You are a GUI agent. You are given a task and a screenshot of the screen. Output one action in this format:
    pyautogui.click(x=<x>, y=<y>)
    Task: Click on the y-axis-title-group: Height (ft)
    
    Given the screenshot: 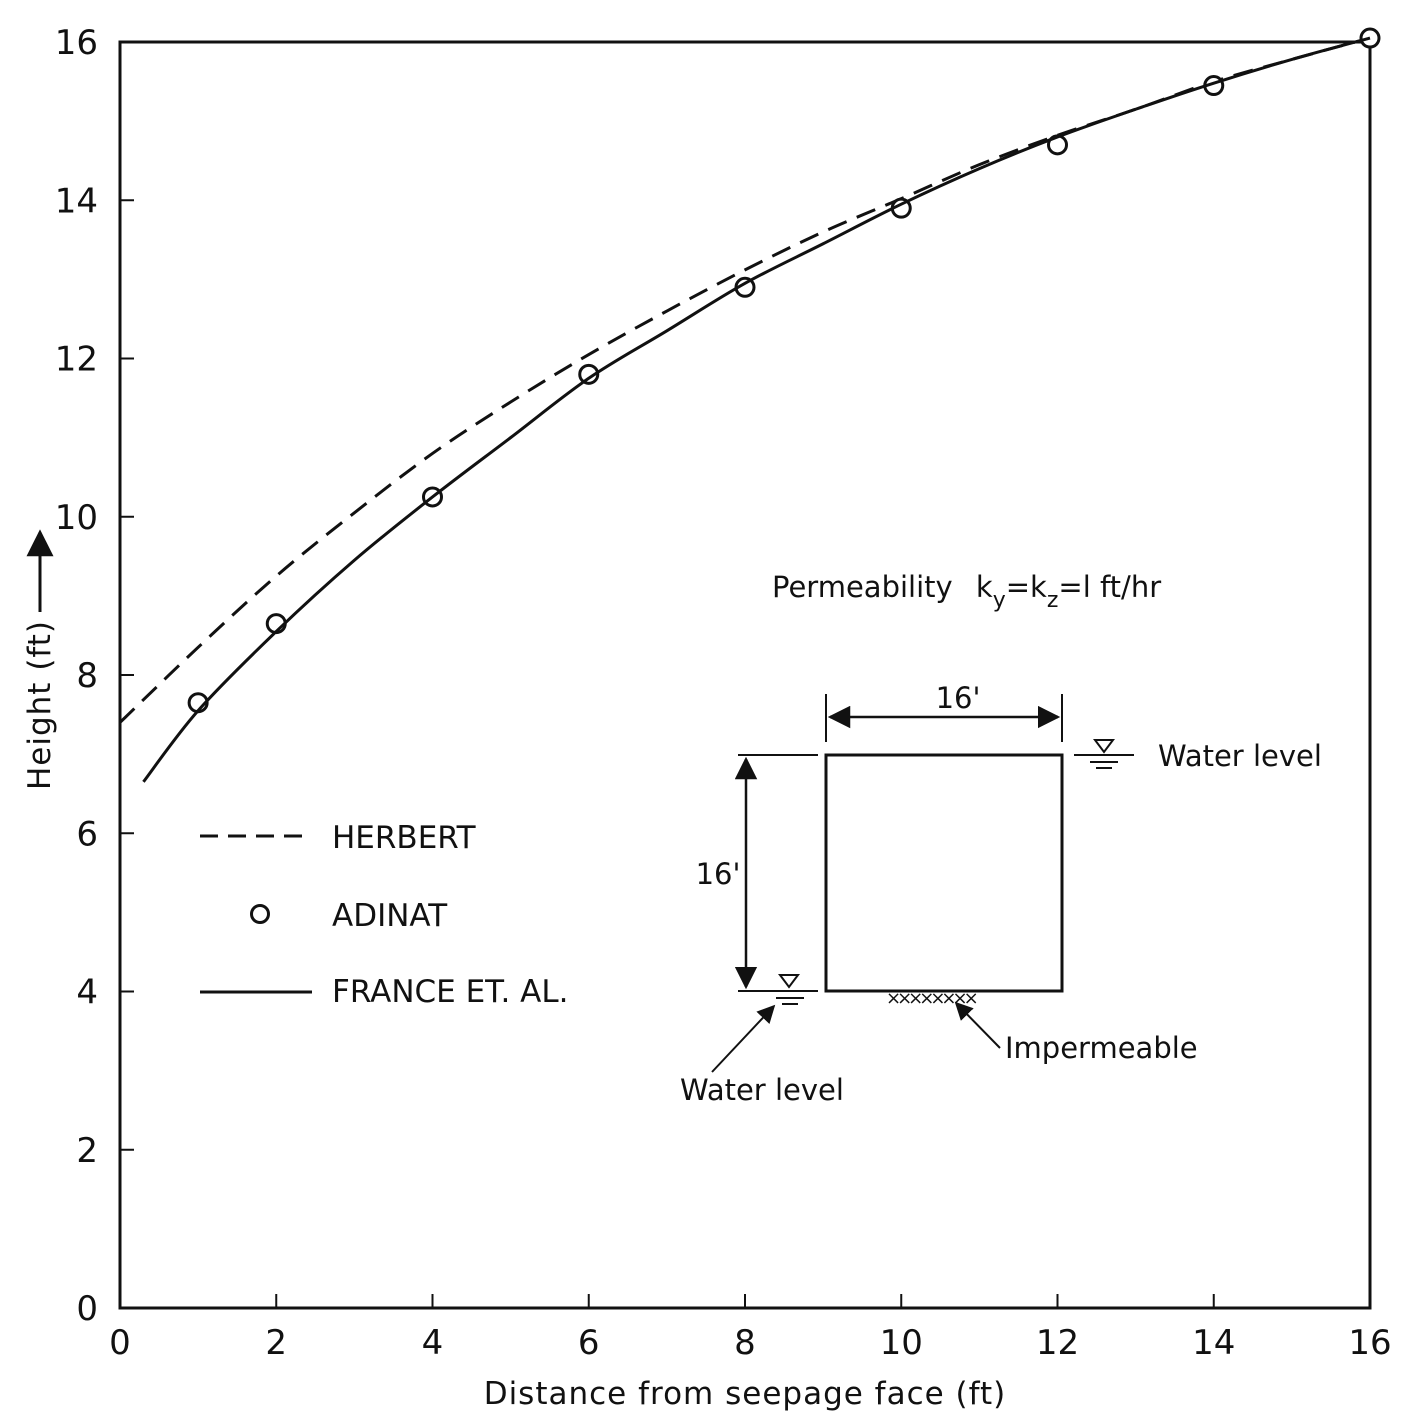 What is the action you would take?
    pyautogui.click(x=40, y=705)
    